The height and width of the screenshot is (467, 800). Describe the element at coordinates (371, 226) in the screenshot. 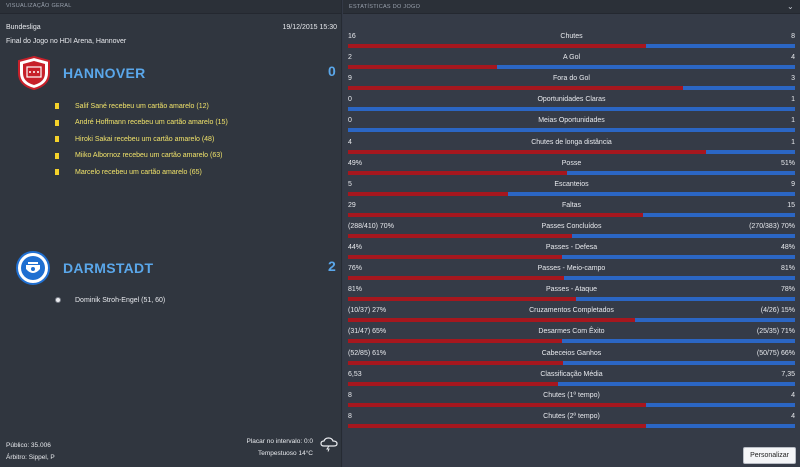

I see `stat-home-value: (288/410) 70%` at that location.